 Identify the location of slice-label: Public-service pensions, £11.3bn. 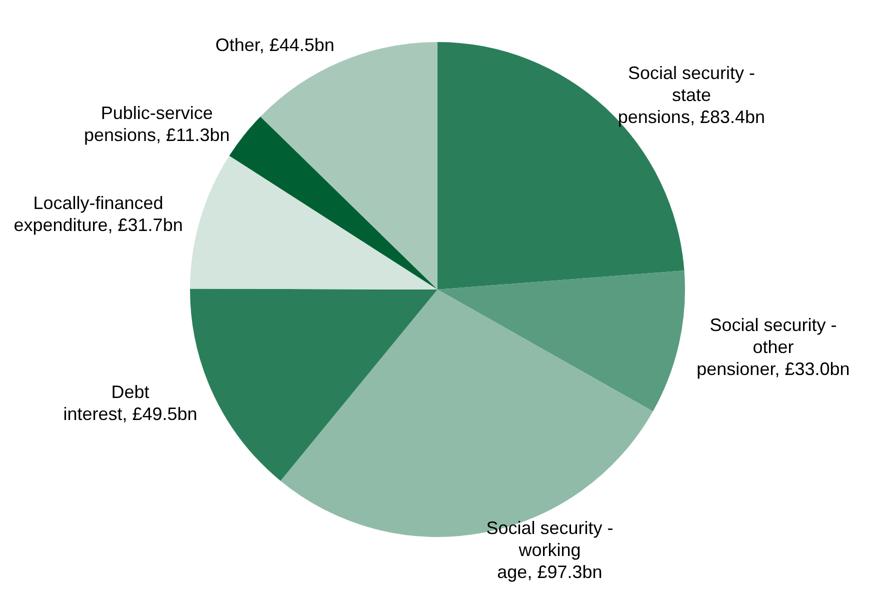
(156, 124).